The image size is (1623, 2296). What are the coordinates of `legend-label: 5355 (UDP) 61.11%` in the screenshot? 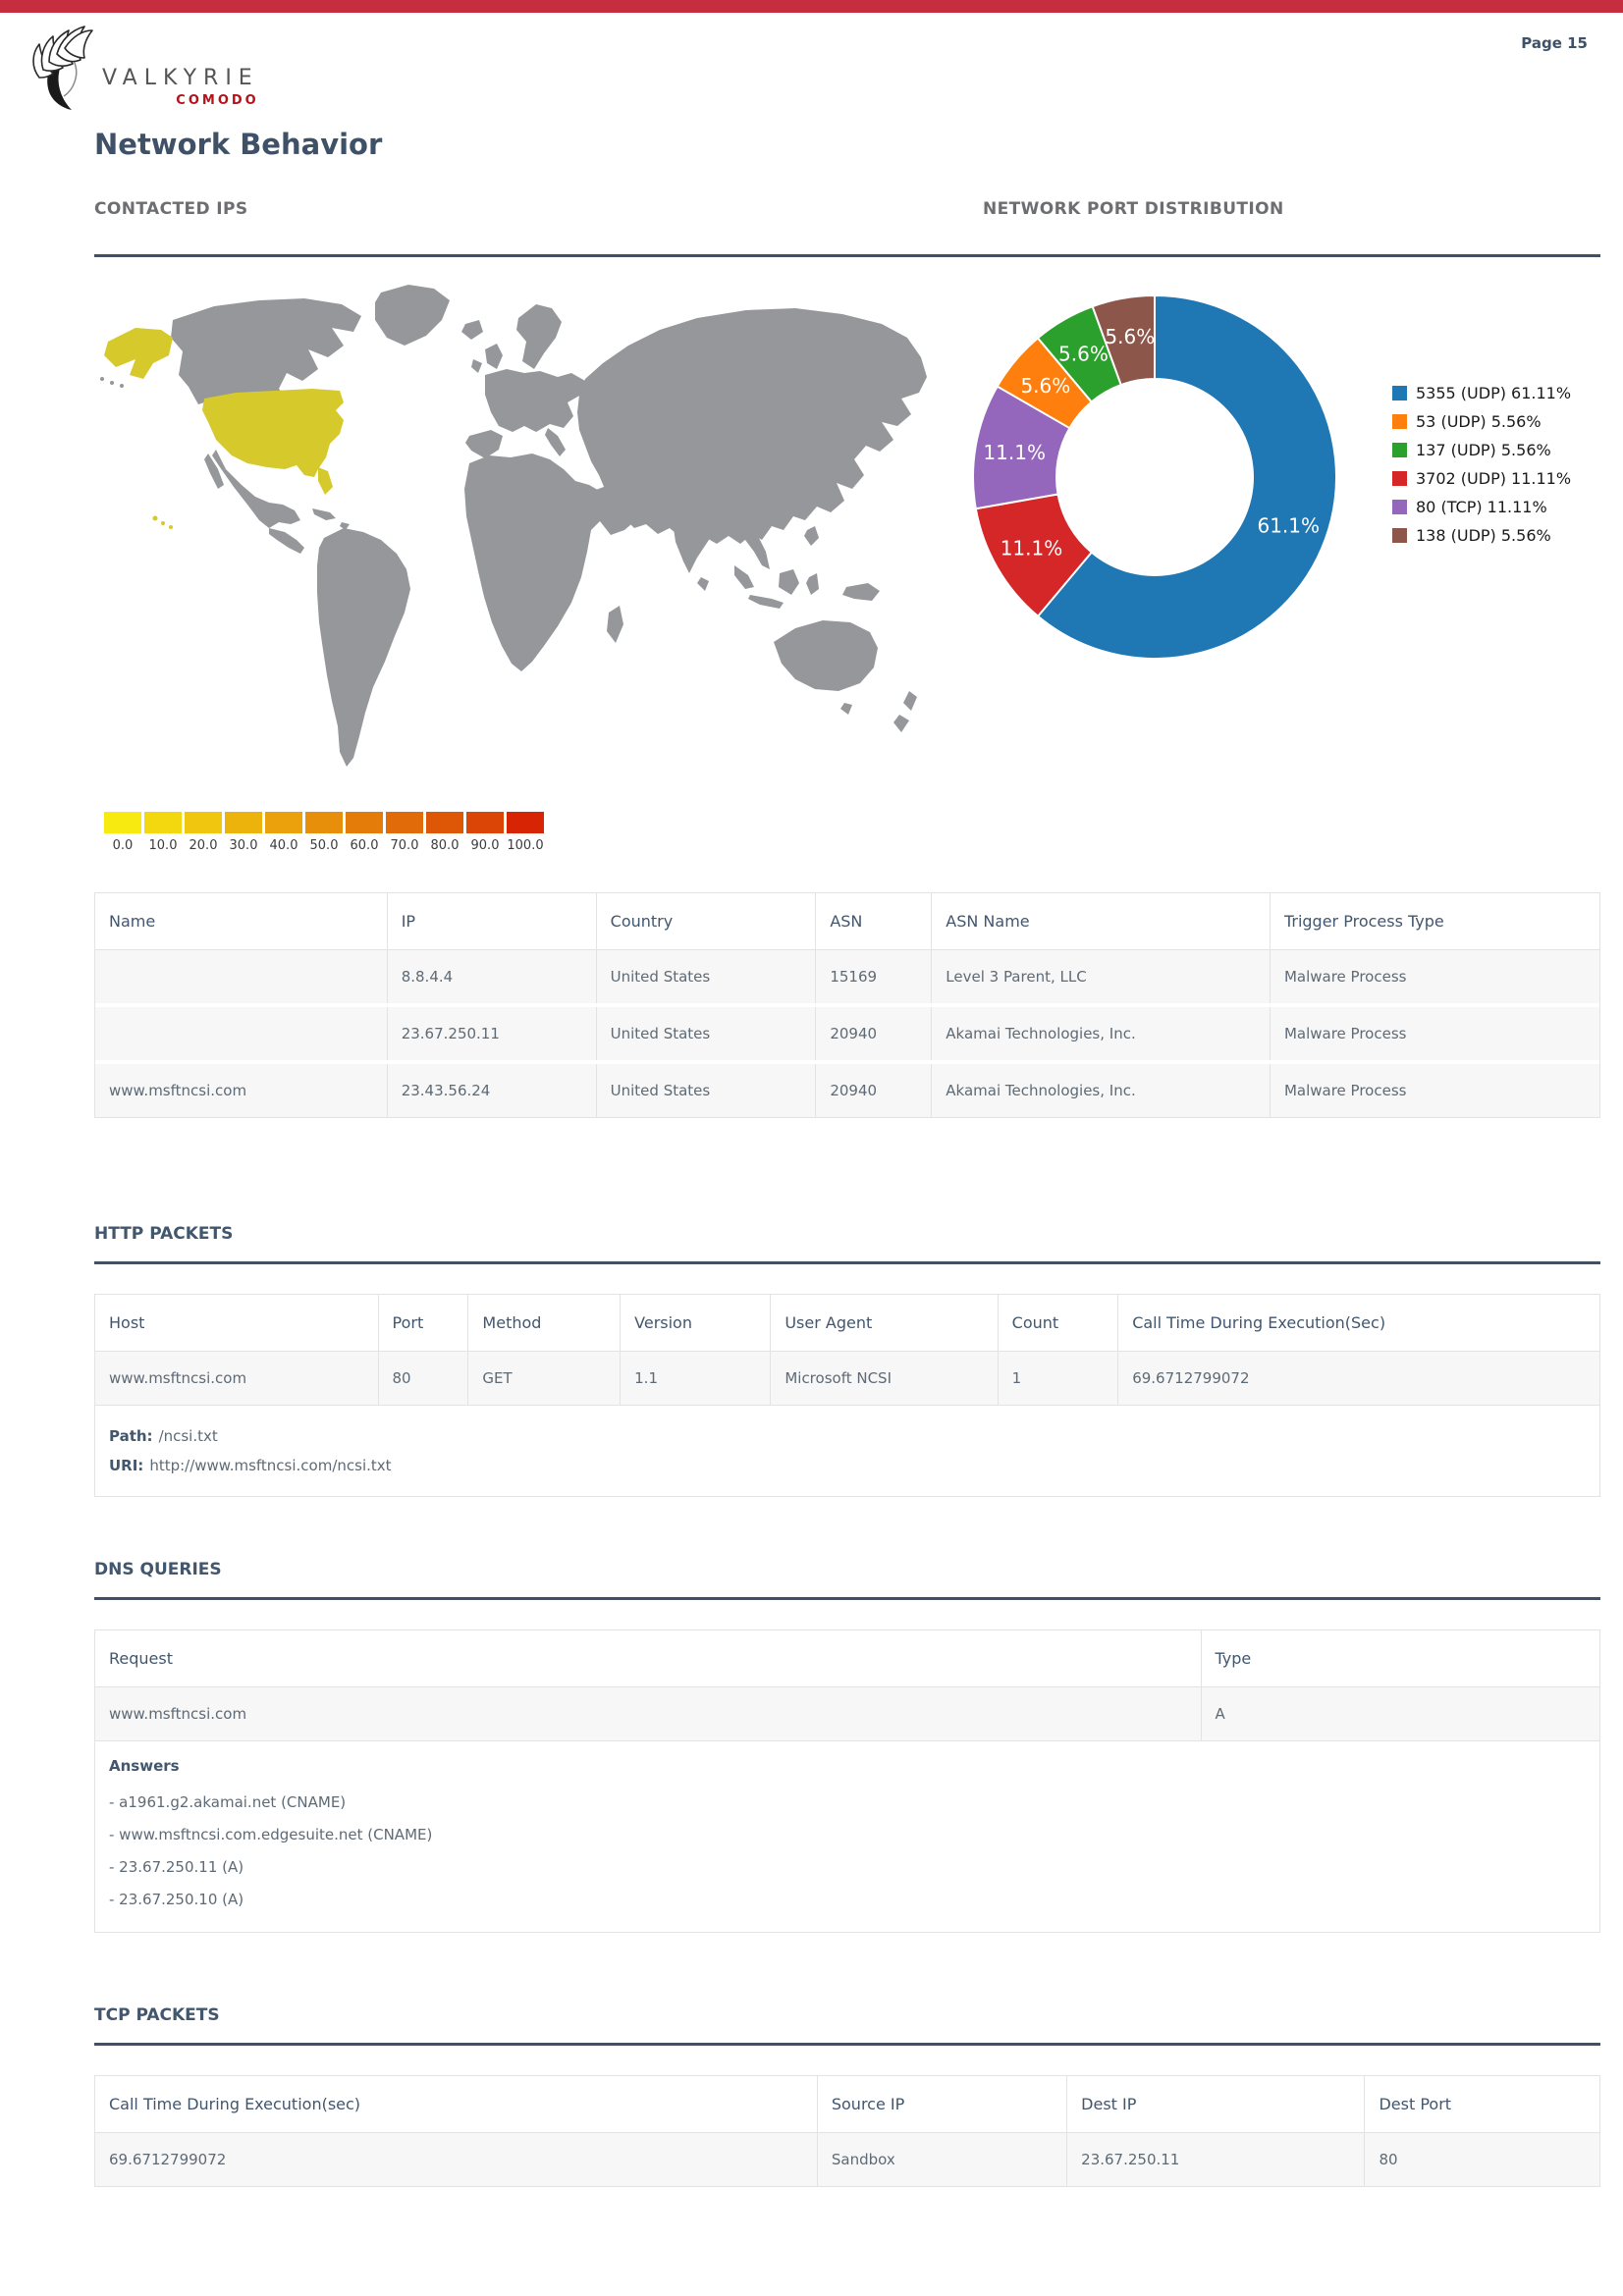 It's located at (1494, 393).